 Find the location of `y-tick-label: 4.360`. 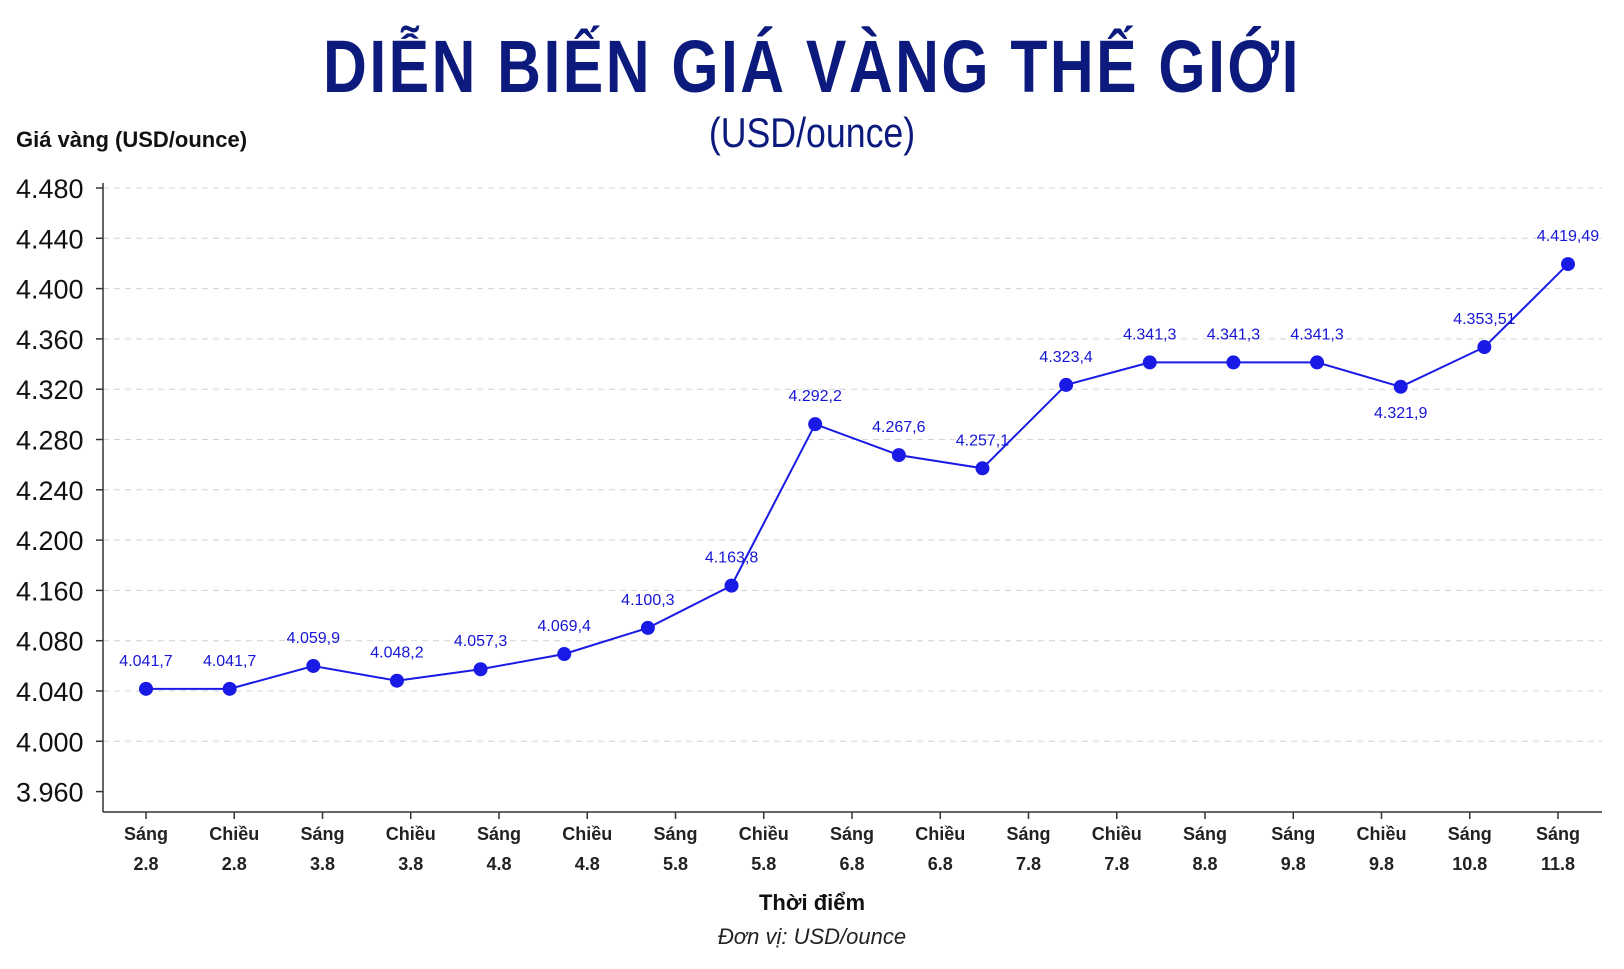

y-tick-label: 4.360 is located at coordinates (50, 340).